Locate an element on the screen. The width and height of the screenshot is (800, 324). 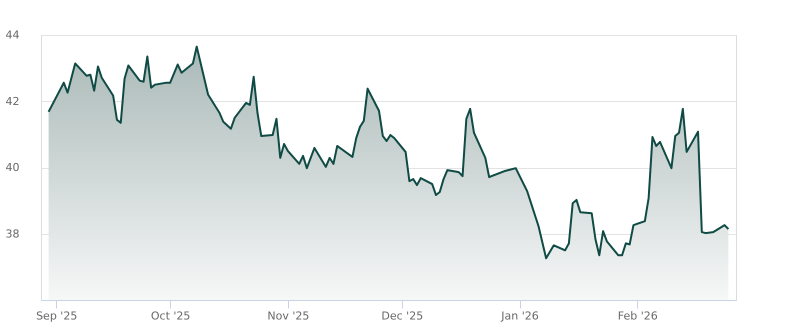
y-tick-label: 38 is located at coordinates (13, 233).